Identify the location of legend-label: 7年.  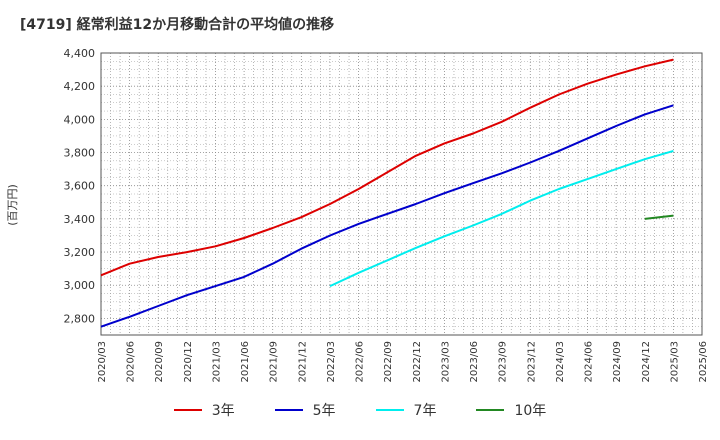
(425, 411).